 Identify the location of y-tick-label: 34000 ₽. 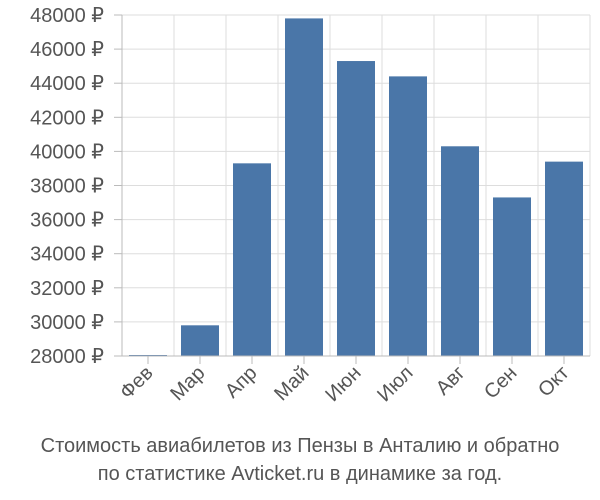
(67, 255).